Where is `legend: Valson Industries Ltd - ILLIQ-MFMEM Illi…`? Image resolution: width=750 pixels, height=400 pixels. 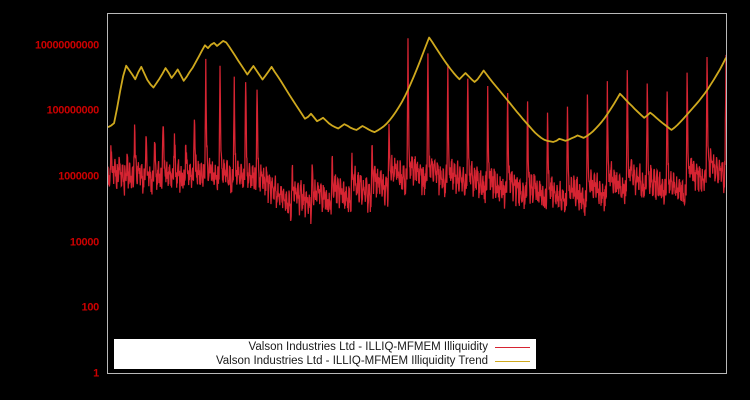
legend: Valson Industries Ltd - ILLIQ-MFMEM Illi… is located at coordinates (325, 354).